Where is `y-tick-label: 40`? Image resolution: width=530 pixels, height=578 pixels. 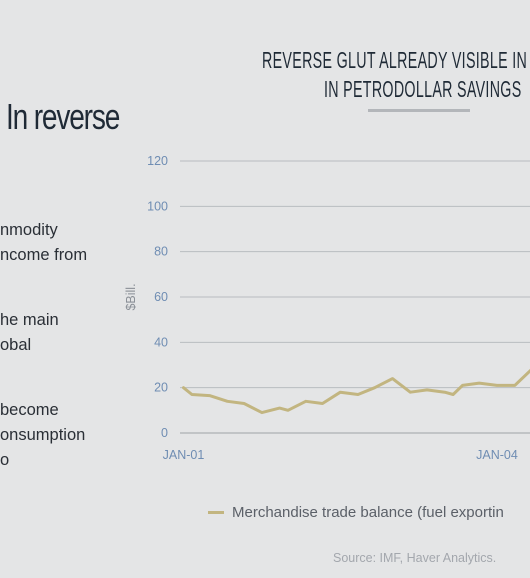
y-tick-label: 40 is located at coordinates (161, 342).